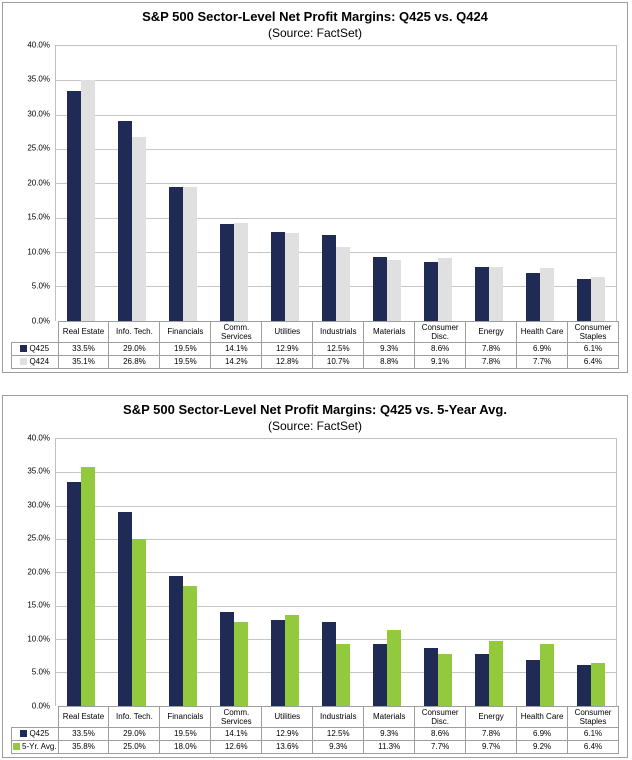 This screenshot has height=760, width=632. I want to click on value-cell-5-yr-avg-health-care: 9.2%, so click(542, 747).